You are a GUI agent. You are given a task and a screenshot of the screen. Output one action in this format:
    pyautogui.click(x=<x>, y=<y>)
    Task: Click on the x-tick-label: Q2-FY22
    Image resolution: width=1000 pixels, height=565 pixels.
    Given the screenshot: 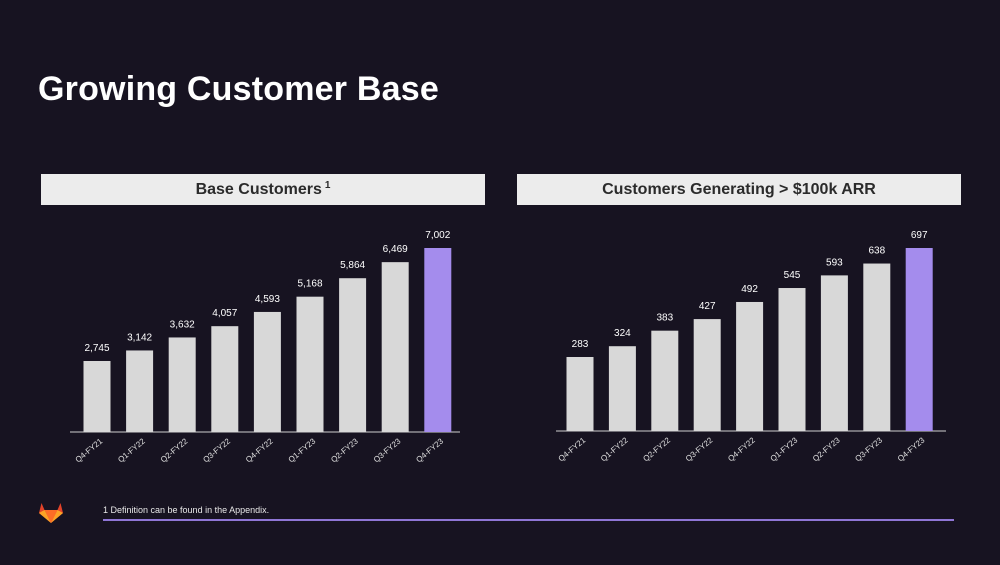 What is the action you would take?
    pyautogui.click(x=656, y=449)
    